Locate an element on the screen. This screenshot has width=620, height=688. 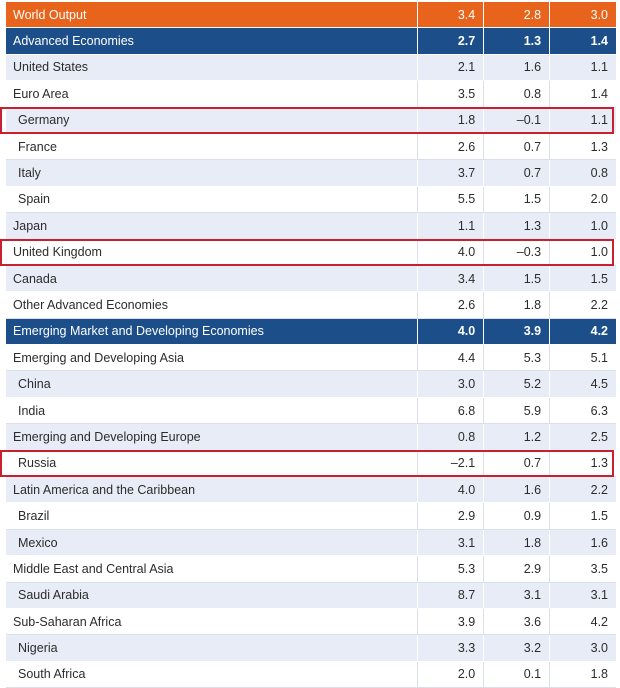
table-row: Emerging and Developing Asia 4.4 5.3 5.1 is located at coordinates (311, 358).